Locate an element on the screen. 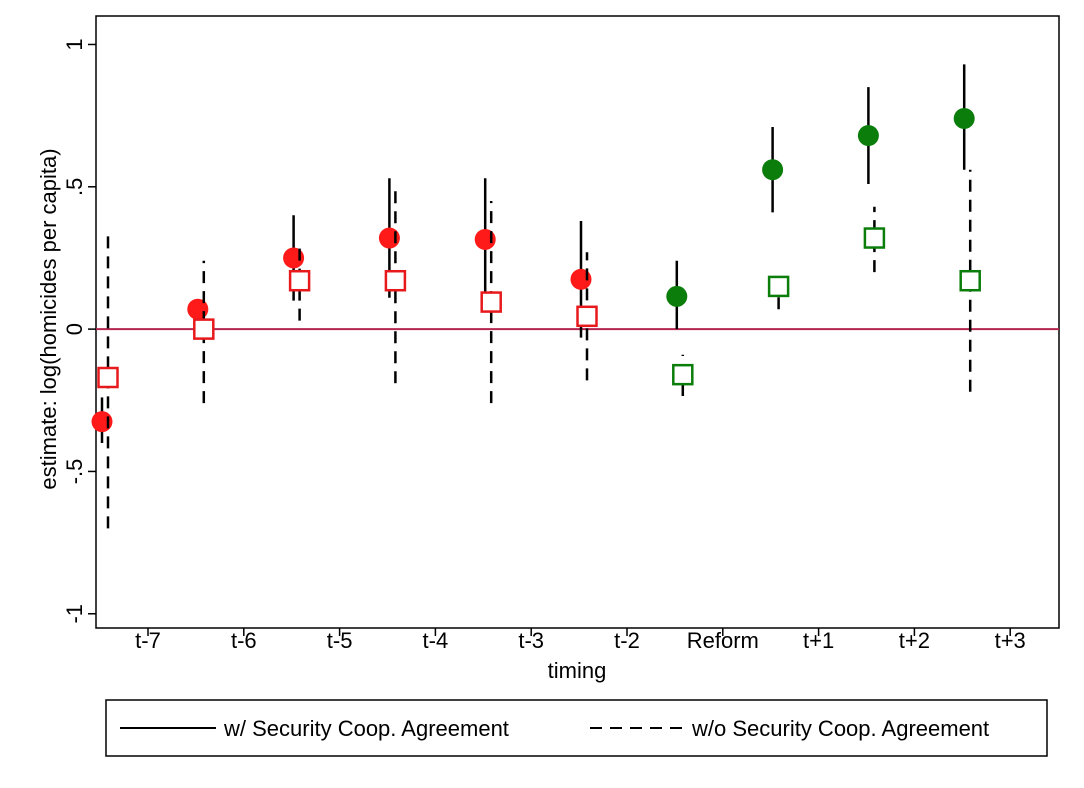 This screenshot has height=788, width=1084. legend-entry-without-agreement: w/o Security Coop. Agreement is located at coordinates (840, 728).